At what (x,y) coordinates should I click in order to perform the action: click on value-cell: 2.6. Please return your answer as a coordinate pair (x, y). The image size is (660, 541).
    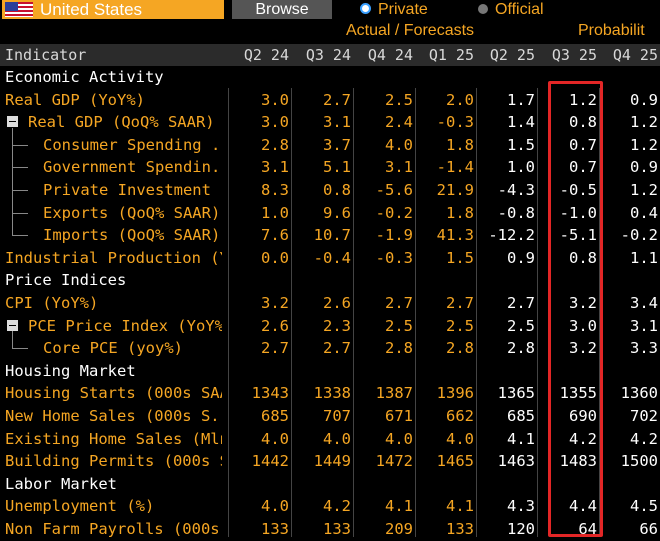
    Looking at the image, I should click on (275, 325).